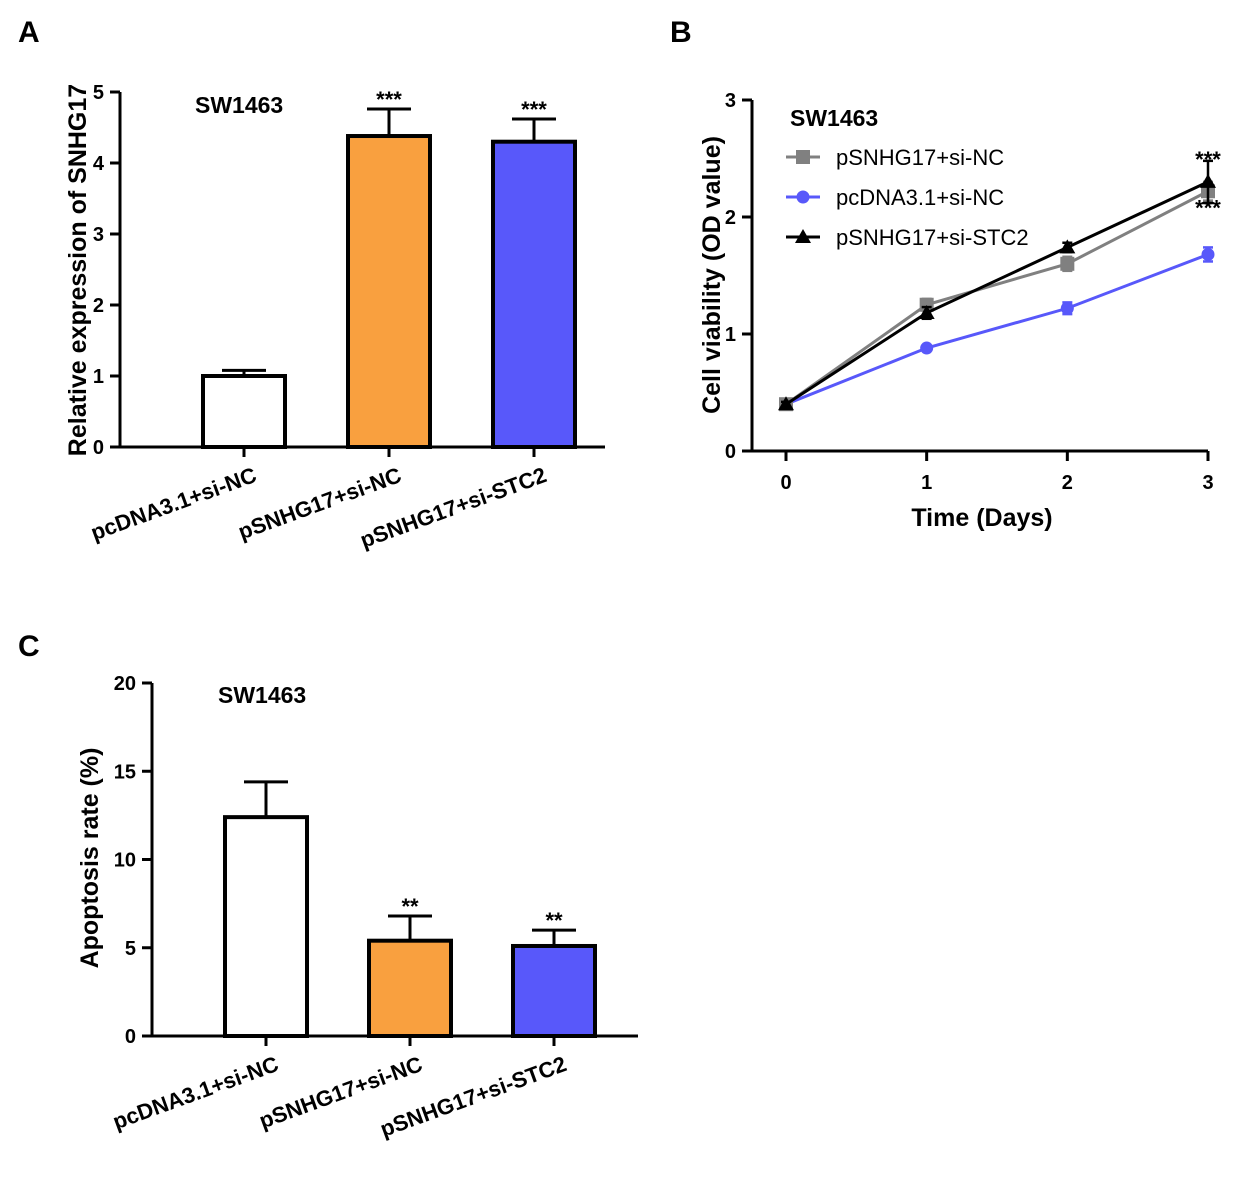  I want to click on chart-c-ytick-label: 5, so click(130, 949).